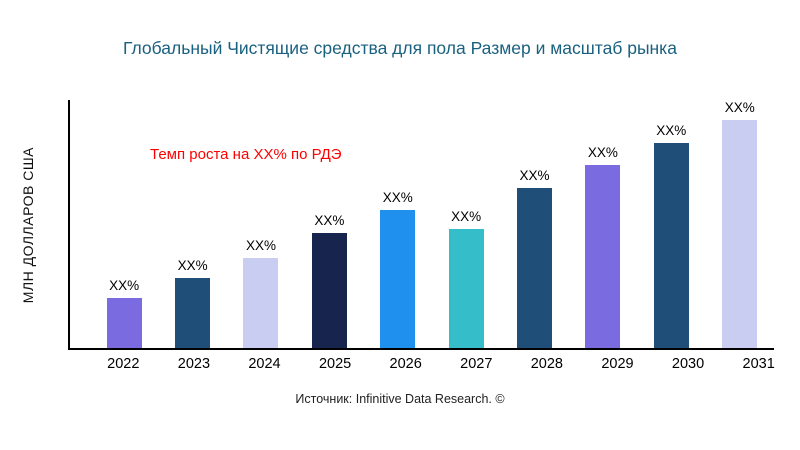 The width and height of the screenshot is (800, 450). Describe the element at coordinates (335, 364) in the screenshot. I see `x-tick-2025: 2025` at that location.